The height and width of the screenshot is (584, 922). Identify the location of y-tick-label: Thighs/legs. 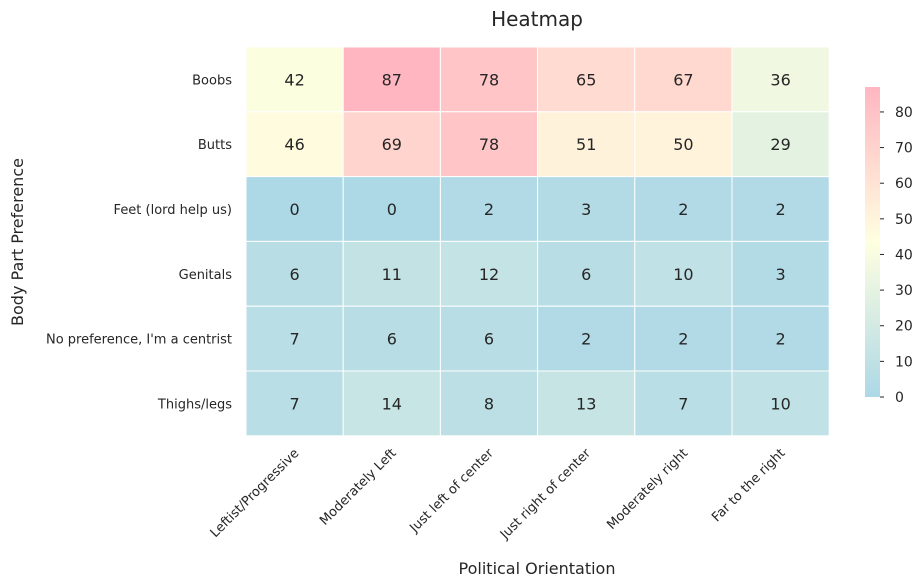
(194, 404).